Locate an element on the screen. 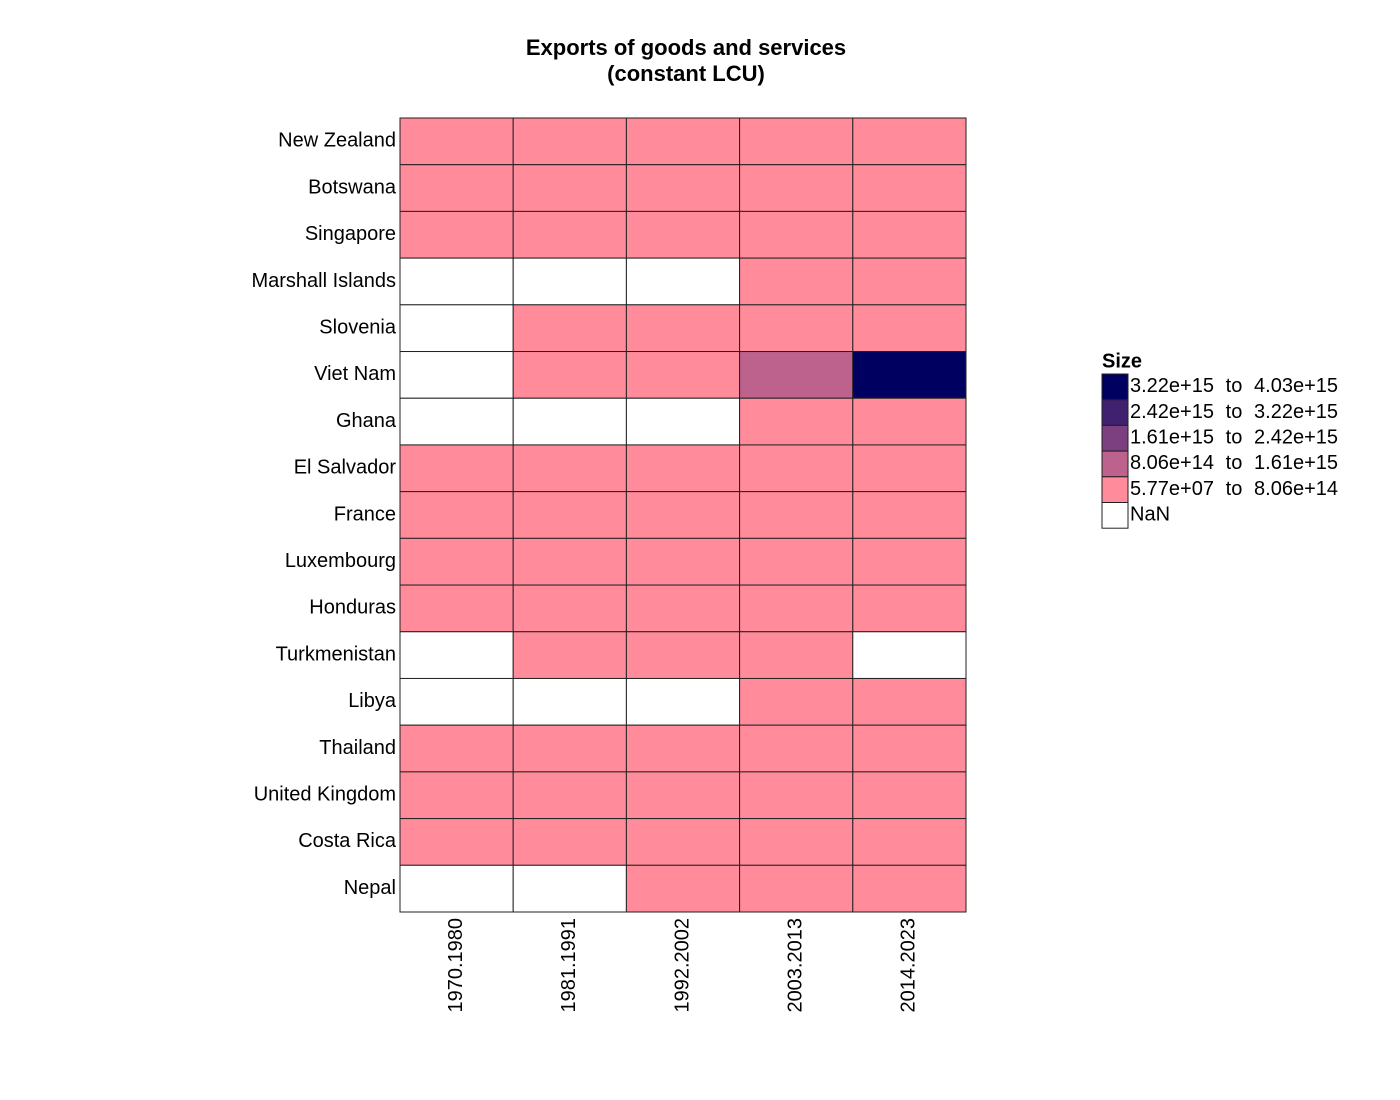 This screenshot has width=1400, height=1100. y-tick-label: Thailand is located at coordinates (357, 748).